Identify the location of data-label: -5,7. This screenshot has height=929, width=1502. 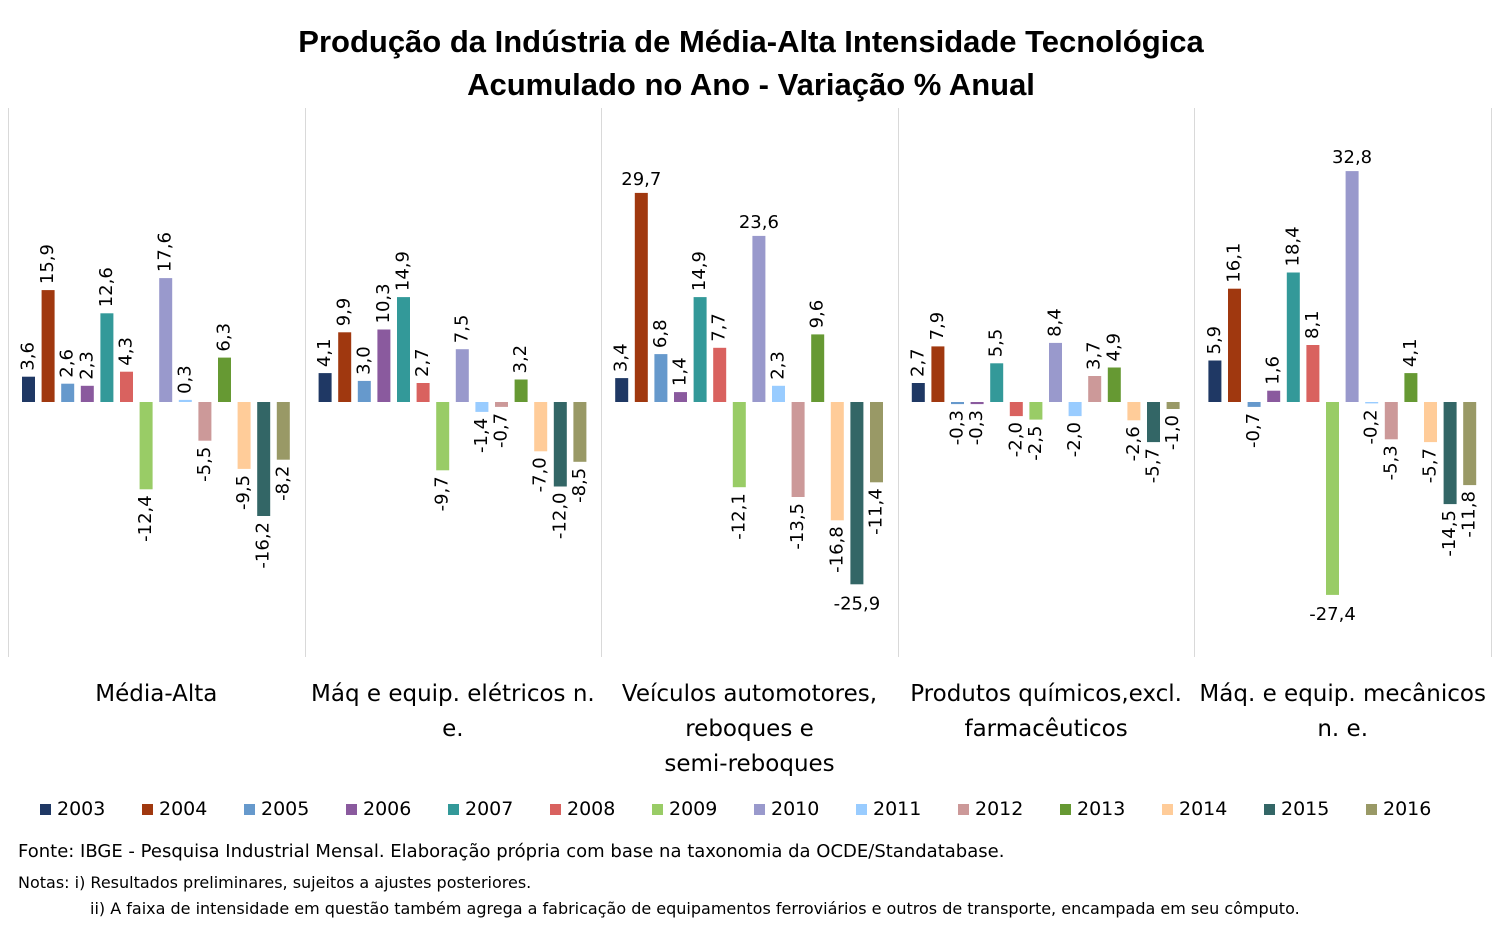
(1430, 465).